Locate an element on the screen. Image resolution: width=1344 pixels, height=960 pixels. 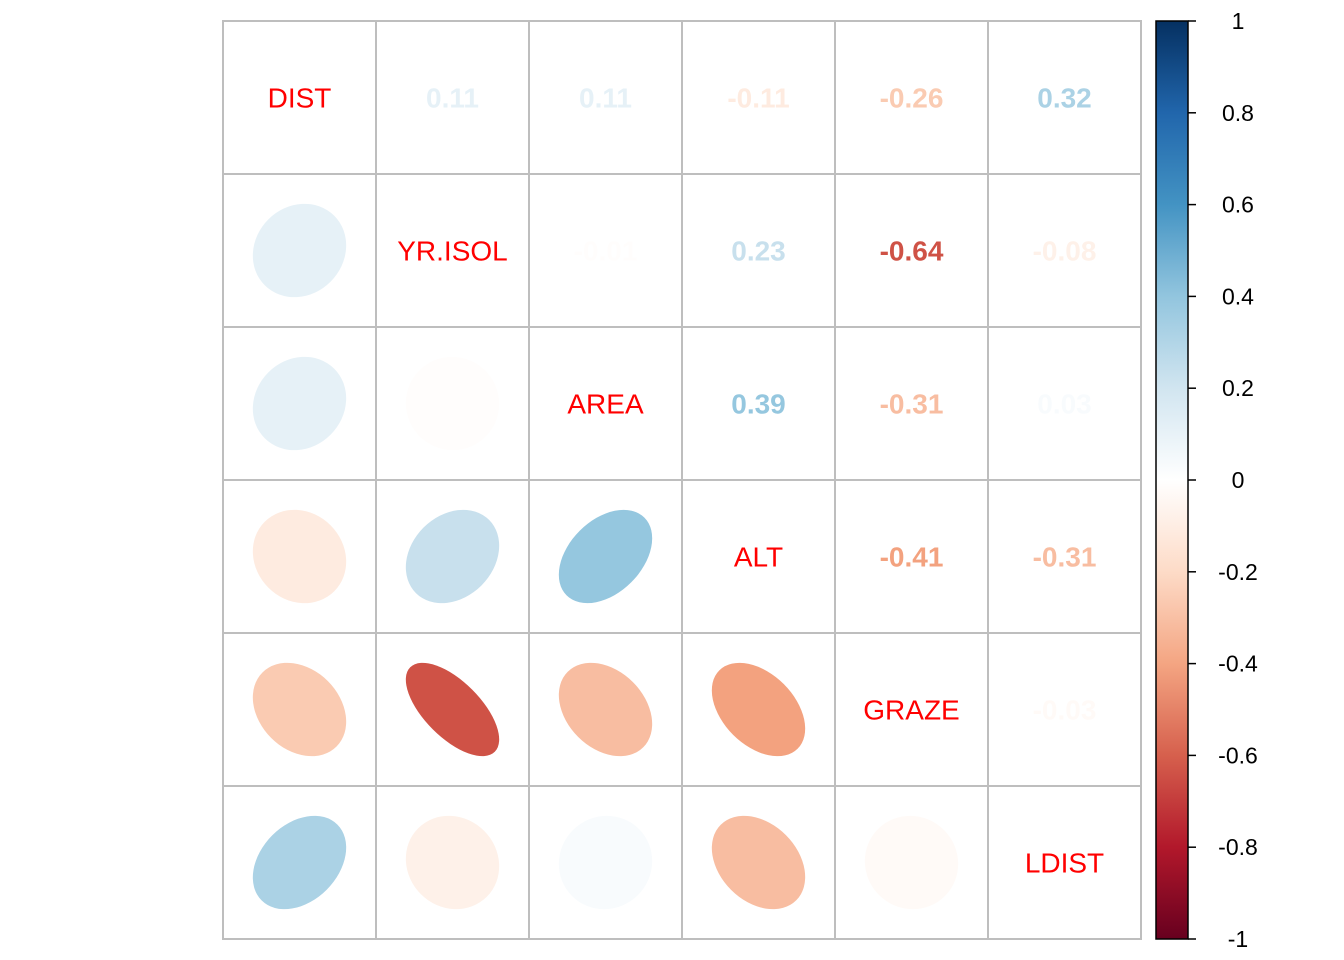
colorbar-tick-label: -1 is located at coordinates (1238, 939).